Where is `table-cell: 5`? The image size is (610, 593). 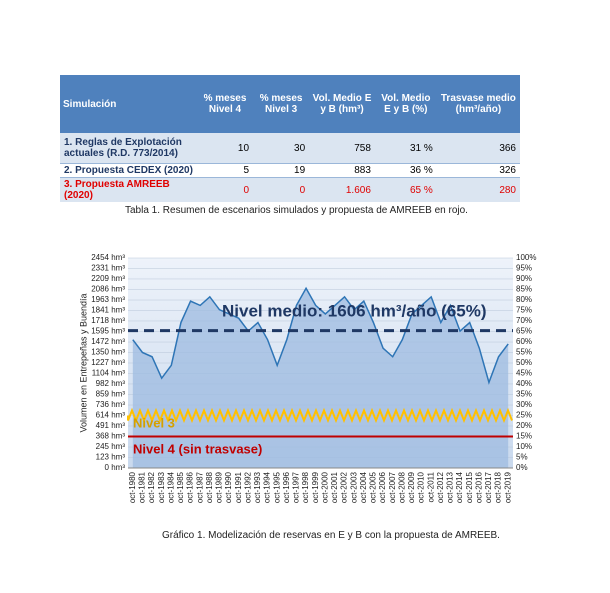
table-cell: 5 is located at coordinates (225, 170).